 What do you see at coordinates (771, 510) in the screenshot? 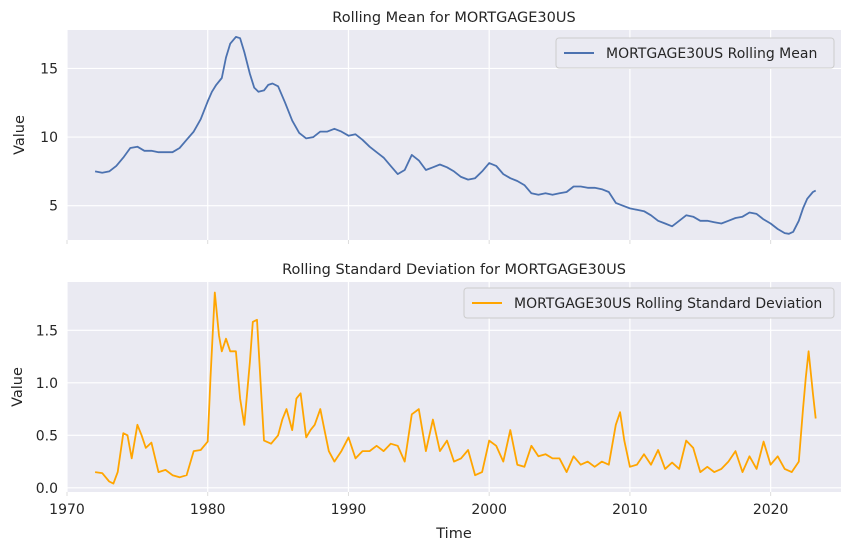
I see `x-tick-label: 2020` at bounding box center [771, 510].